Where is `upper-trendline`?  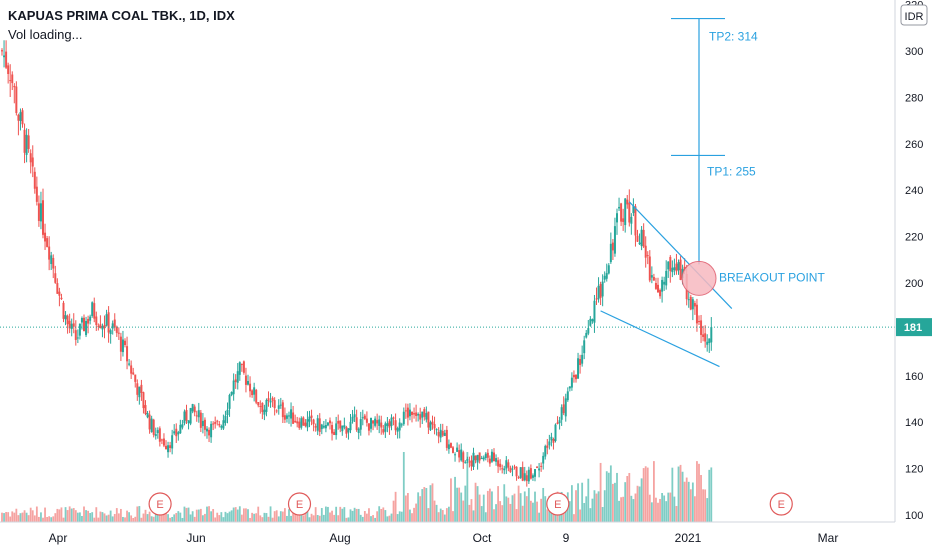
upper-trendline is located at coordinates (680, 255).